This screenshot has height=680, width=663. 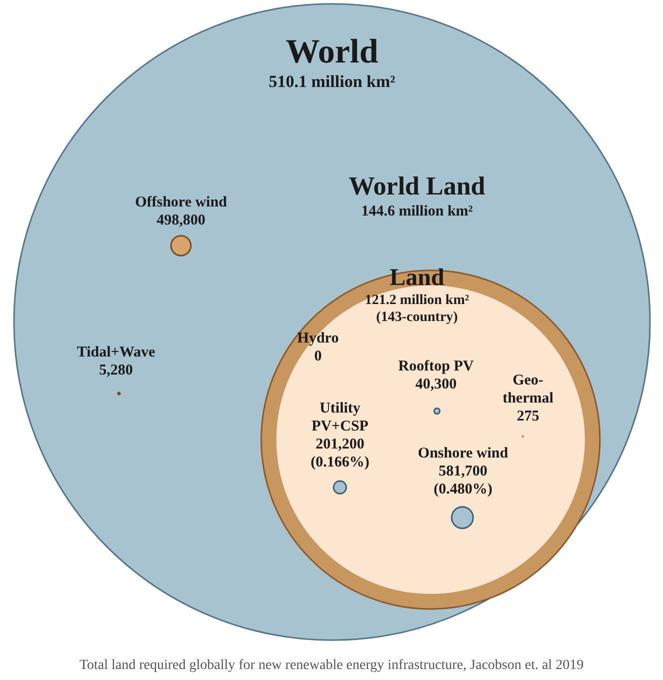 I want to click on data-label: 40,300, so click(x=436, y=384).